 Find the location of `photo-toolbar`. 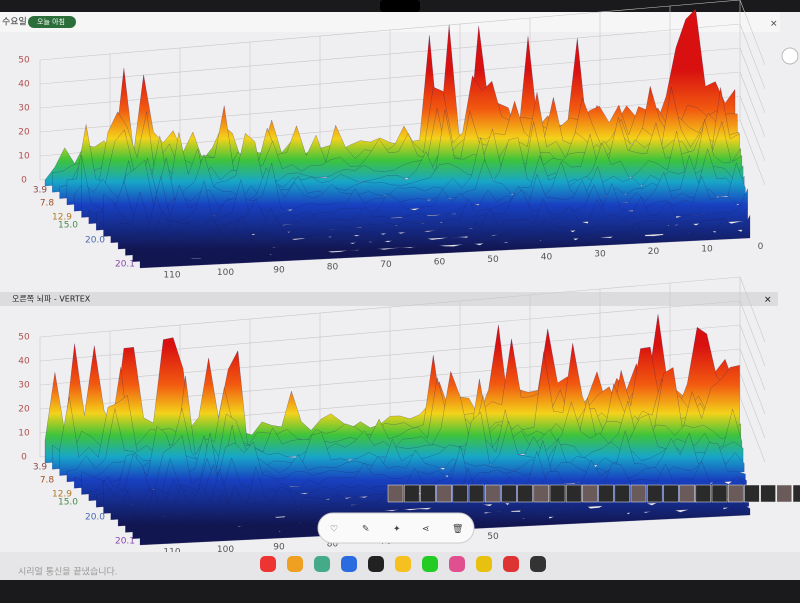

photo-toolbar is located at coordinates (396, 528).